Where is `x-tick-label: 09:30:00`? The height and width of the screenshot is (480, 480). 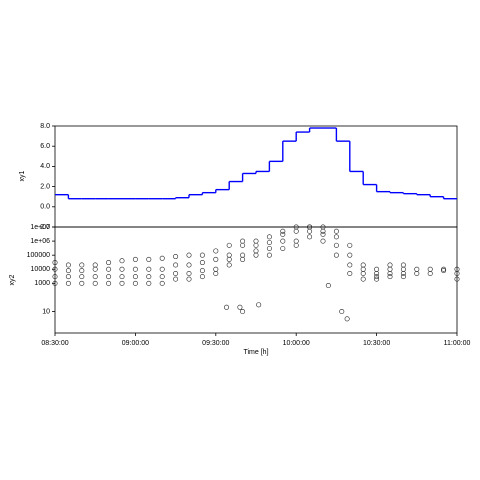
x-tick-label: 09:30:00 is located at coordinates (215, 343).